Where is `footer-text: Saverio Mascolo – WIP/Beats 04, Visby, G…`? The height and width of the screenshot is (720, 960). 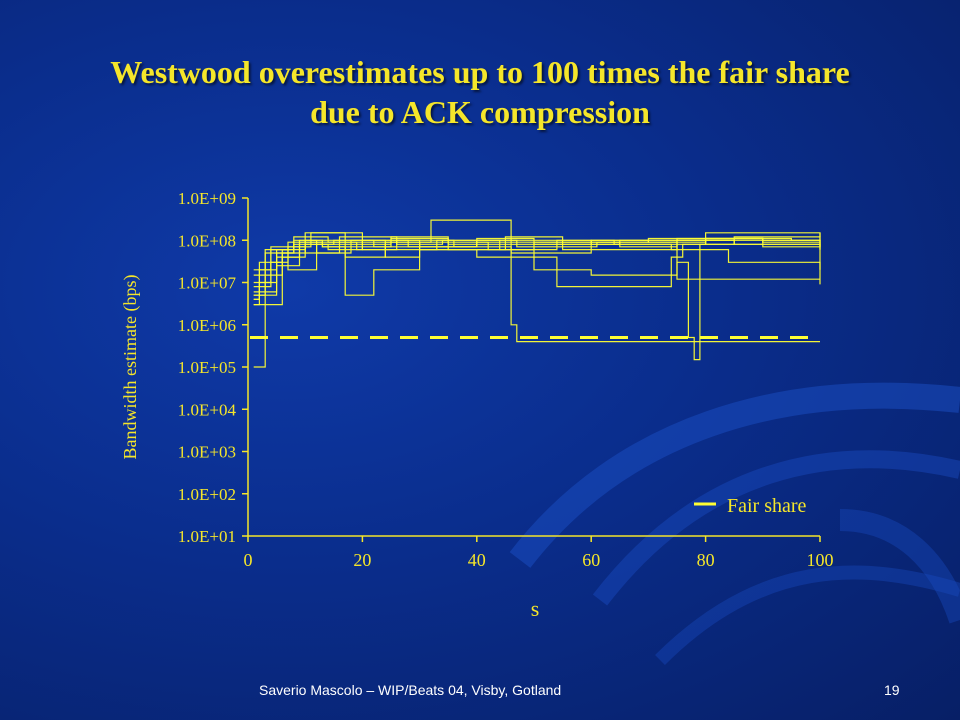 footer-text: Saverio Mascolo – WIP/Beats 04, Visby, G… is located at coordinates (410, 690).